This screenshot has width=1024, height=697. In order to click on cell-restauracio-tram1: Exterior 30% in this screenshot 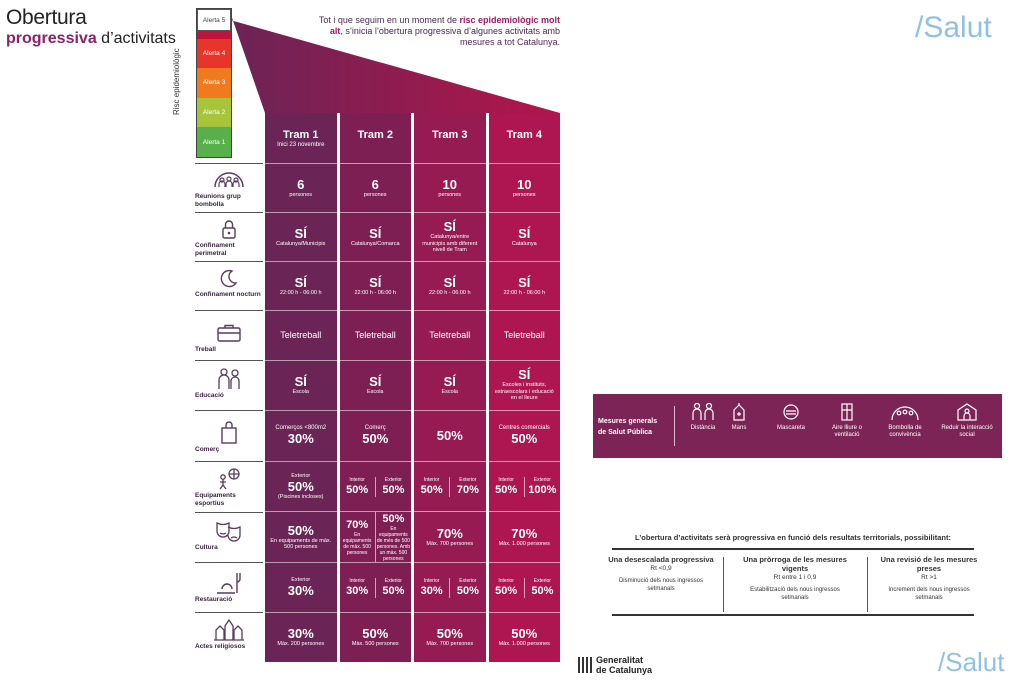, I will do `click(300, 587)`.